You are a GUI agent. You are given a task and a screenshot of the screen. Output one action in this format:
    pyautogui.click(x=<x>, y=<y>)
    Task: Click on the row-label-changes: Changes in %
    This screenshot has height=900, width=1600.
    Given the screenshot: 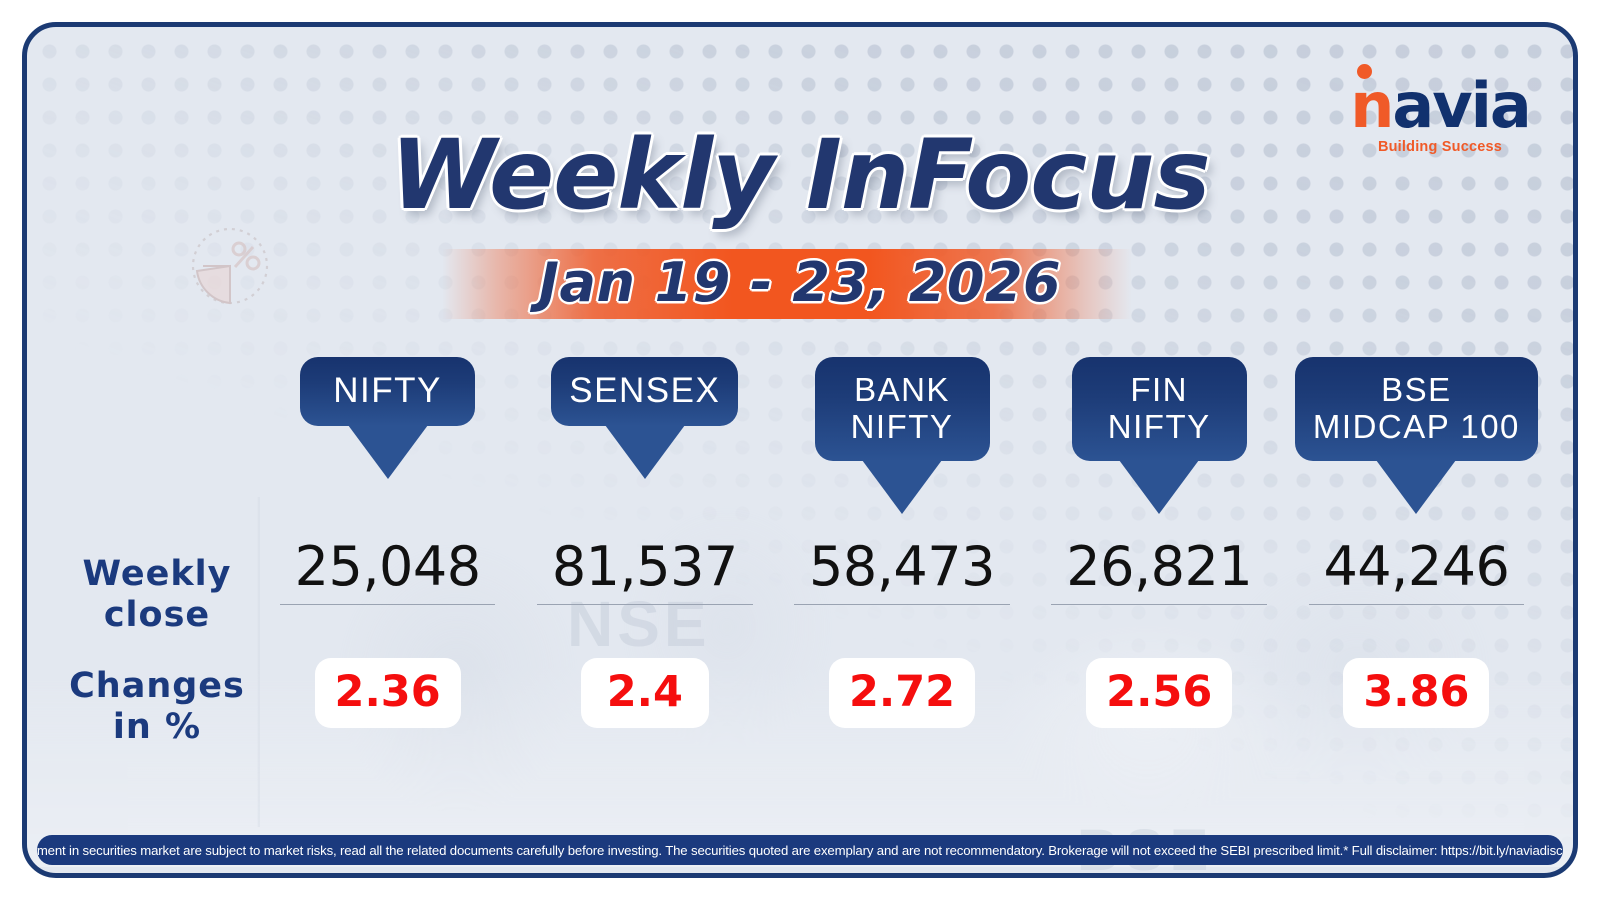 What is the action you would take?
    pyautogui.click(x=157, y=692)
    